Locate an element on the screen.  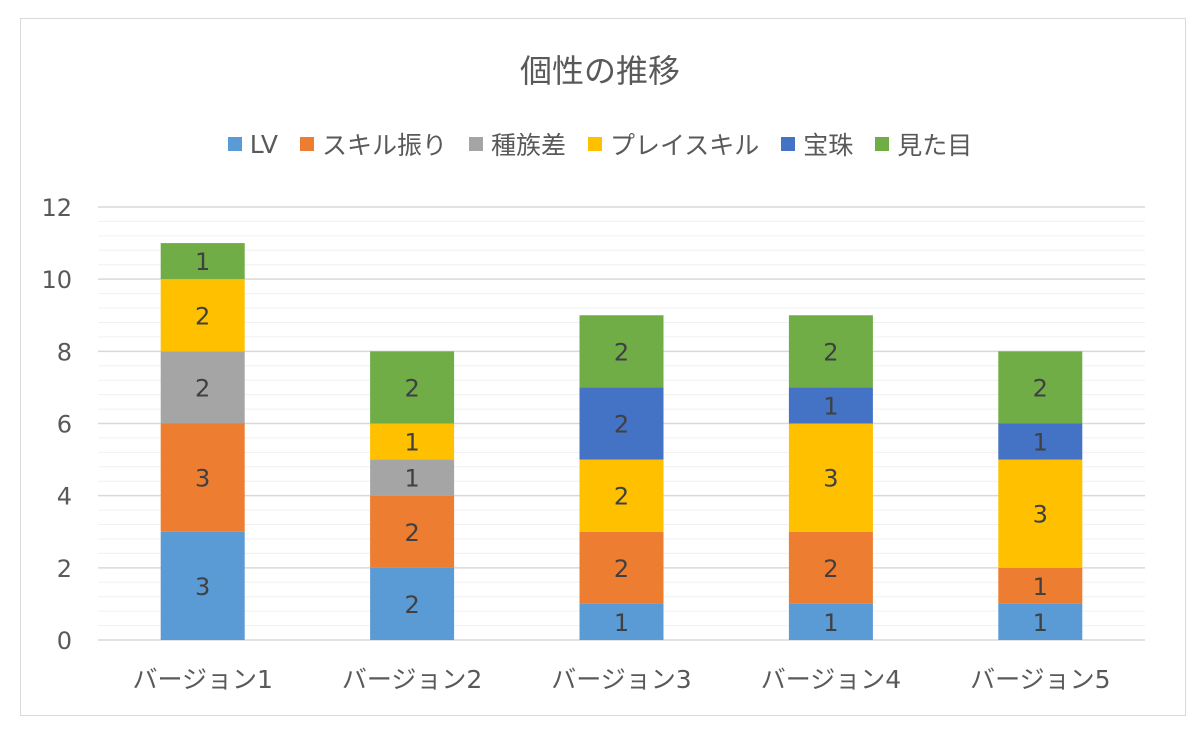
legend-item-playskill: プレイスキル is located at coordinates (673, 144).